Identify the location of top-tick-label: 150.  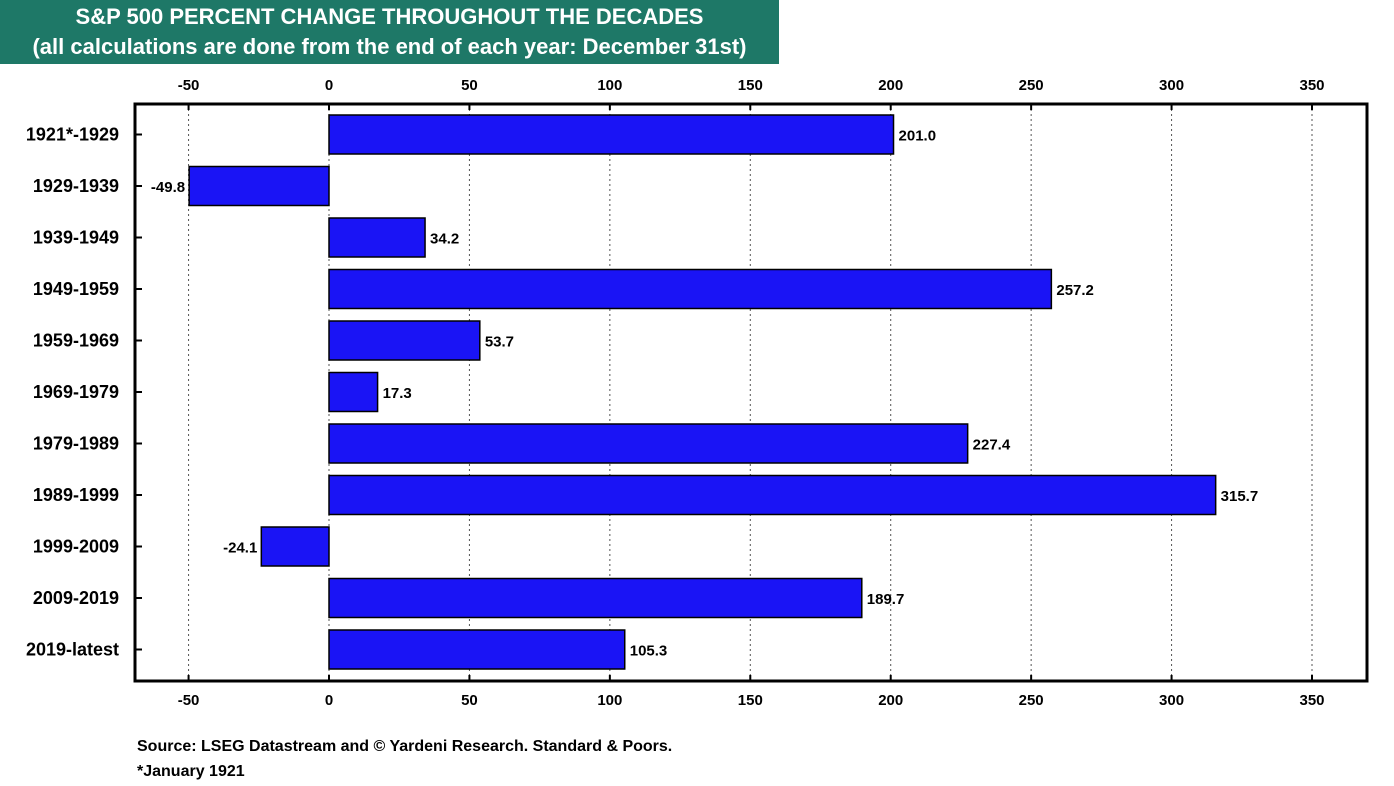
(750, 85).